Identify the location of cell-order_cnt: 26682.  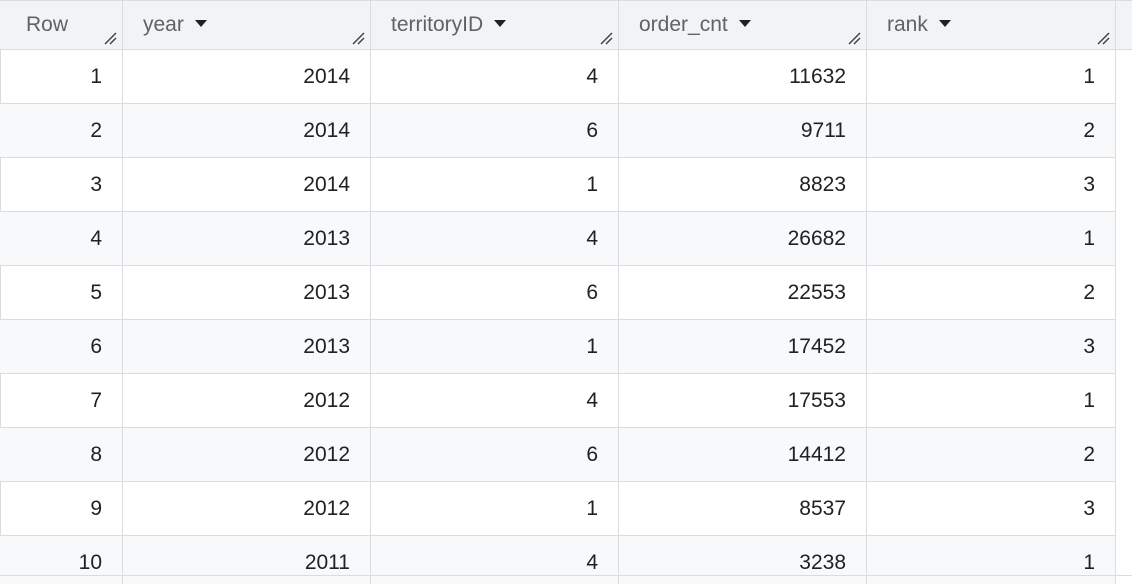
(743, 238).